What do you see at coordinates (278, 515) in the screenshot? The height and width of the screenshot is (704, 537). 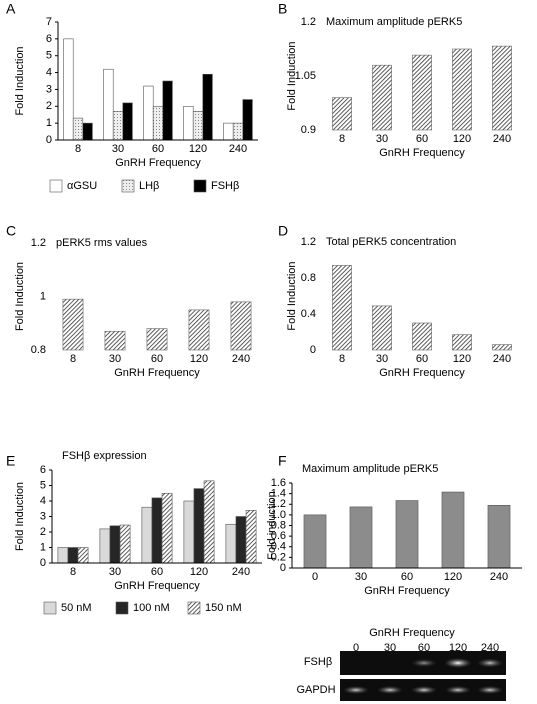 I see `y-tick-label: 1.0` at bounding box center [278, 515].